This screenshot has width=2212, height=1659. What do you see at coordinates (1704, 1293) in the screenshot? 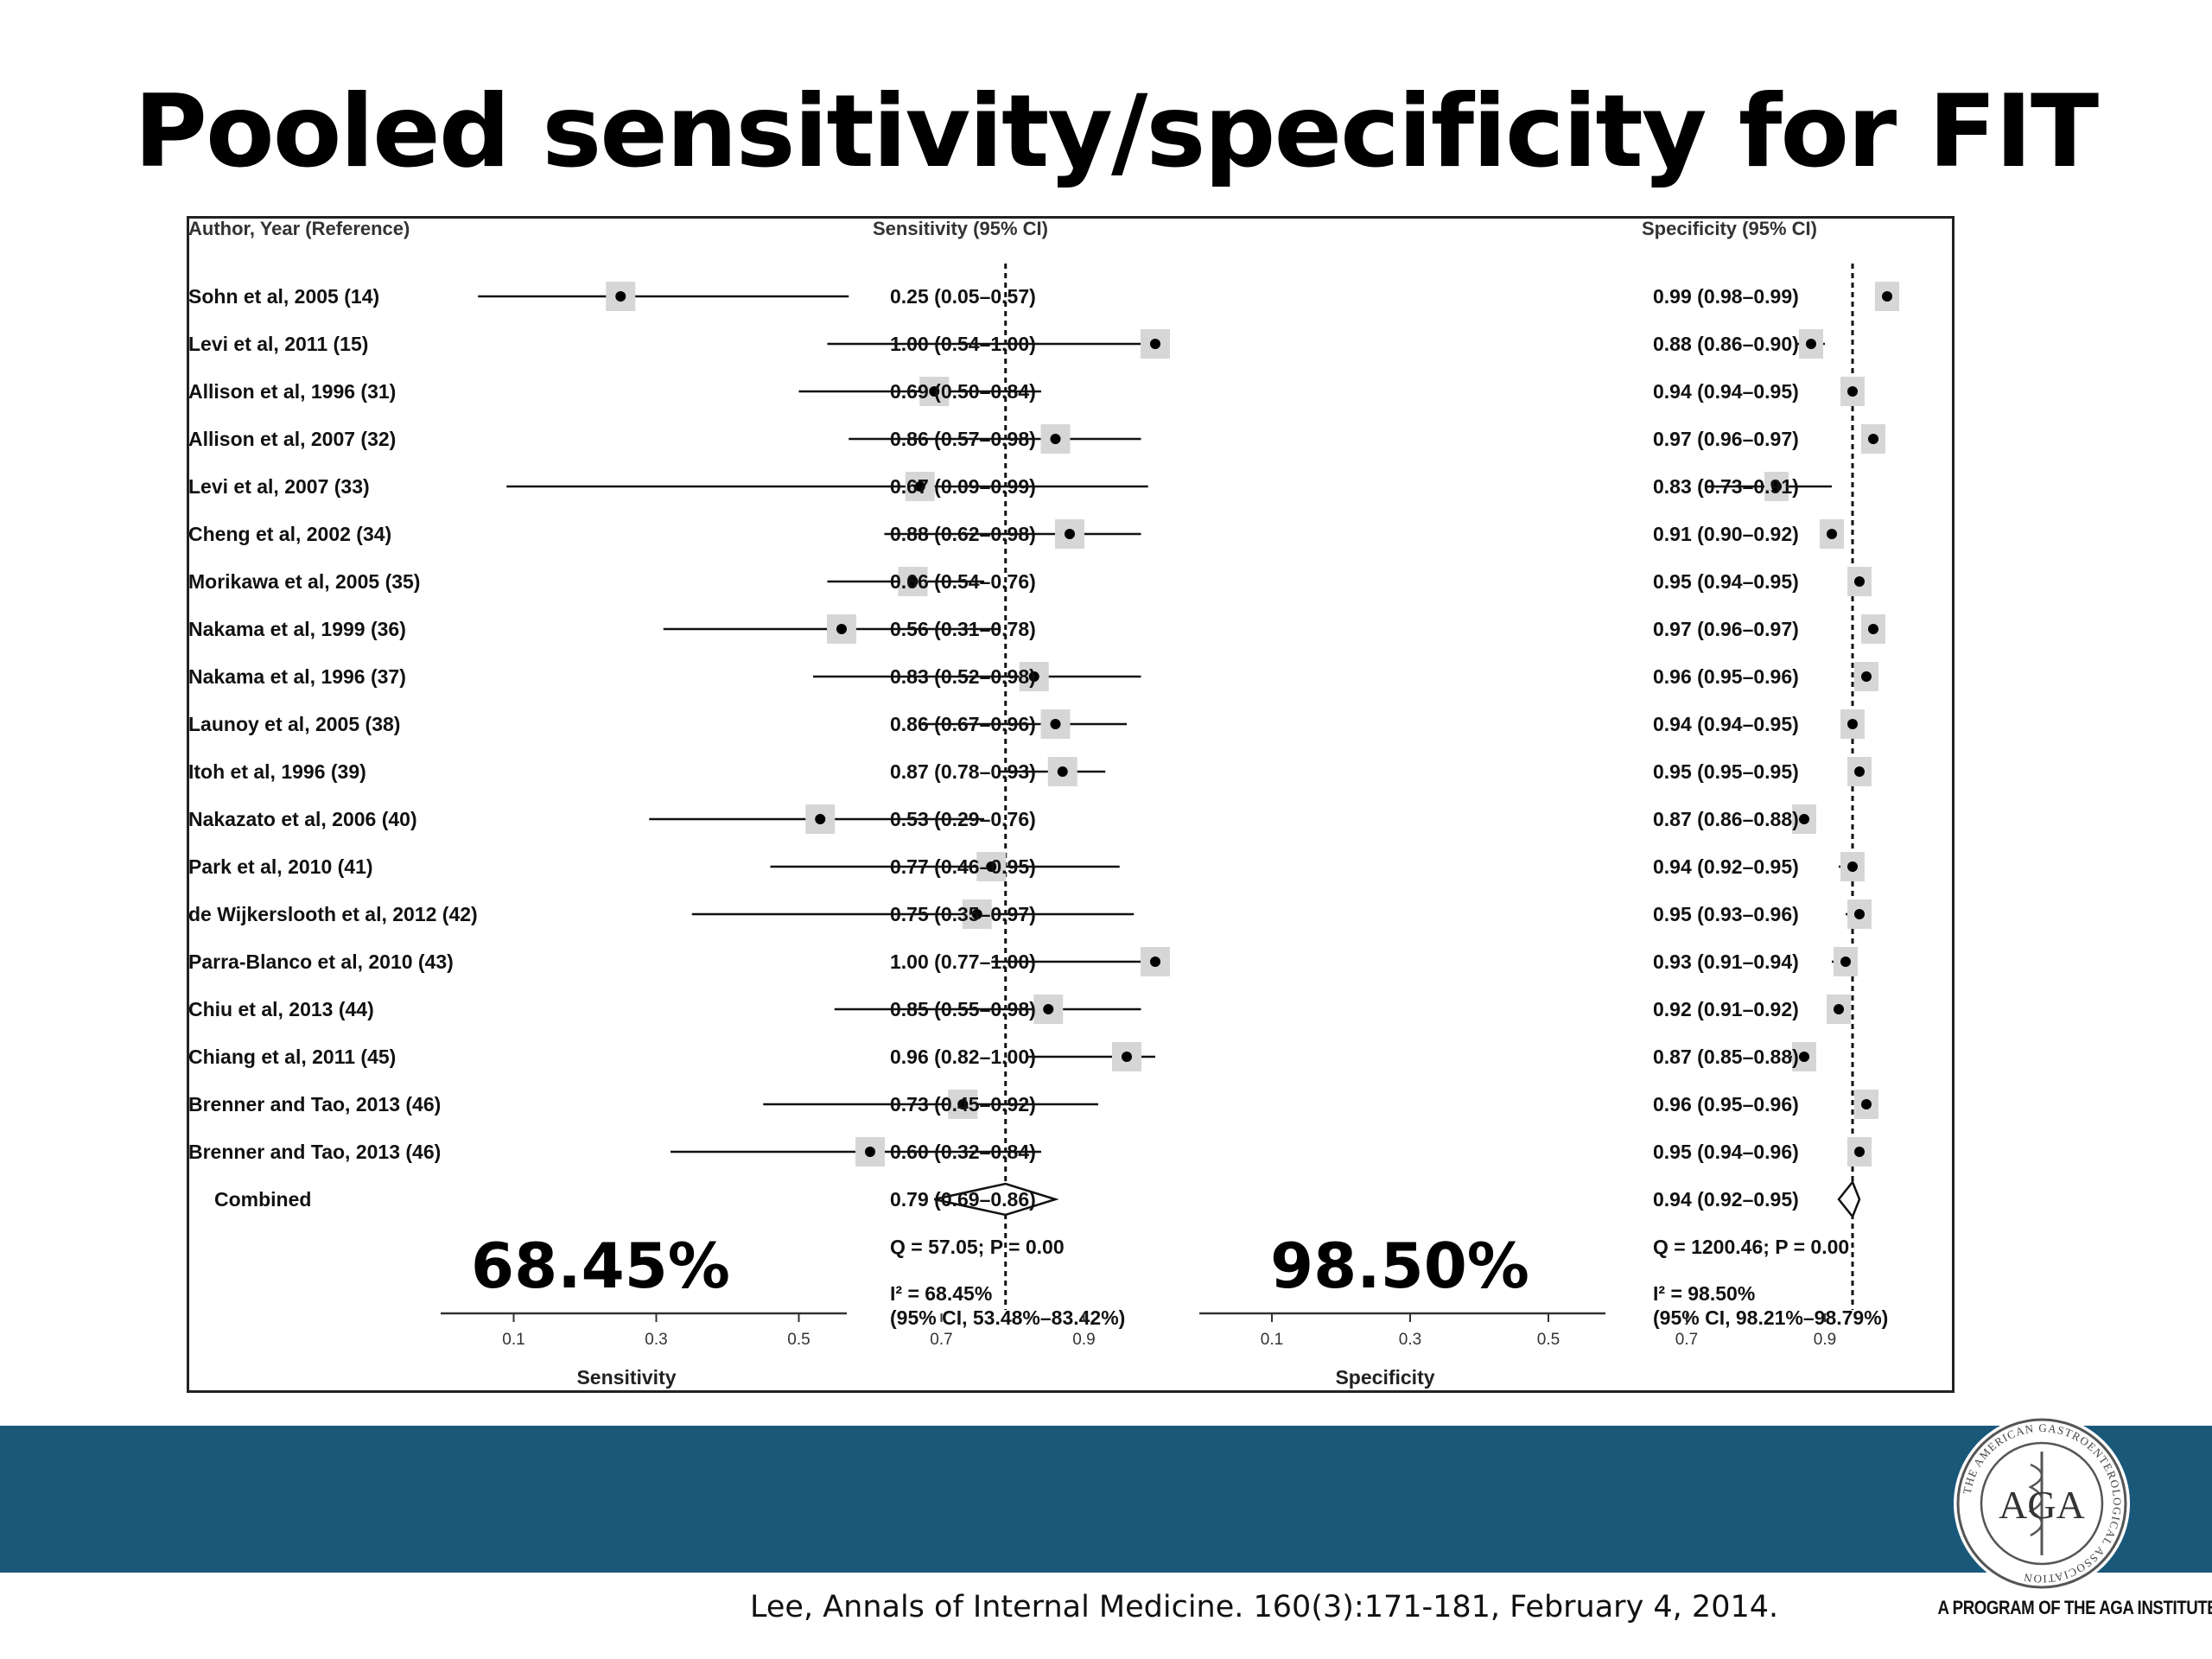
I see `specificity-i2-stat: I² = 98.50%` at bounding box center [1704, 1293].